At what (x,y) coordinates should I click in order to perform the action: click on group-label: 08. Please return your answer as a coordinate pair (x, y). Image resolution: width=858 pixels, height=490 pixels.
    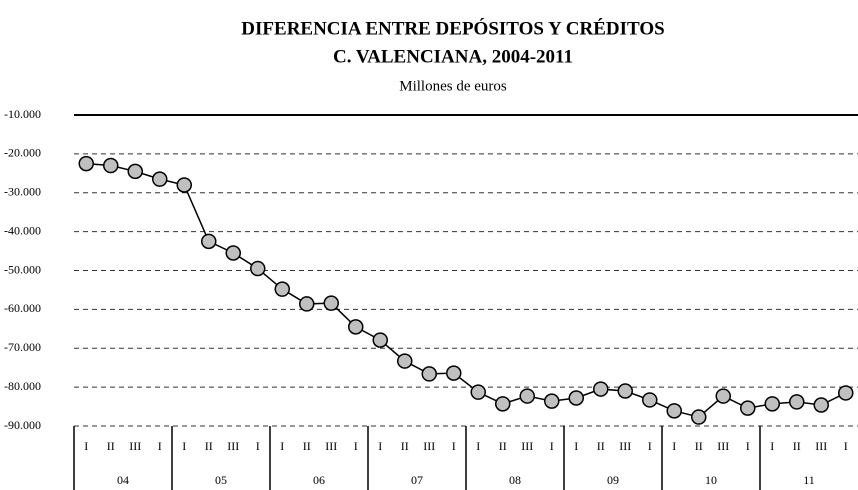
    Looking at the image, I should click on (515, 480).